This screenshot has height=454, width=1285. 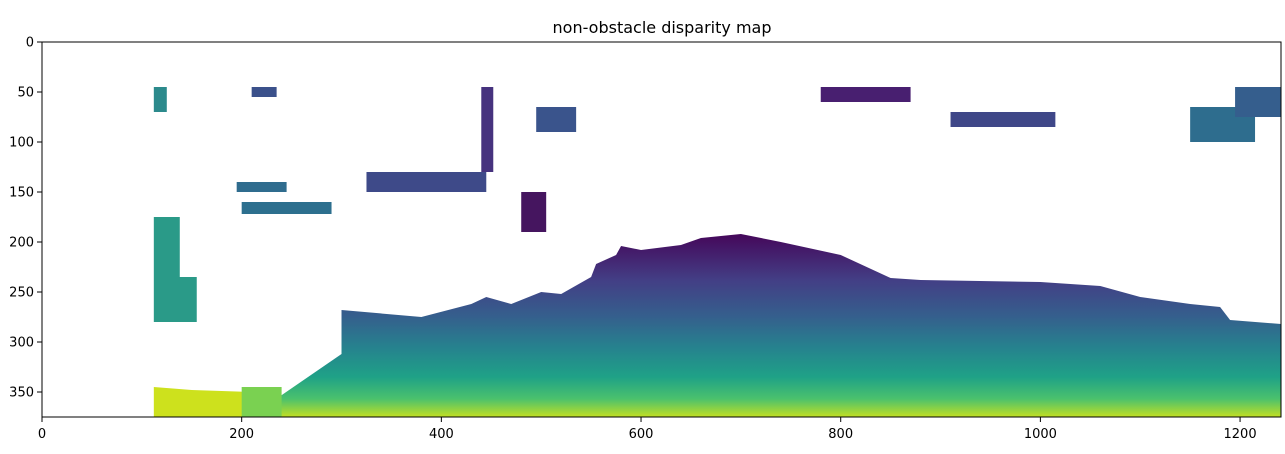 I want to click on x-tick-label: 1000, so click(x=1040, y=434).